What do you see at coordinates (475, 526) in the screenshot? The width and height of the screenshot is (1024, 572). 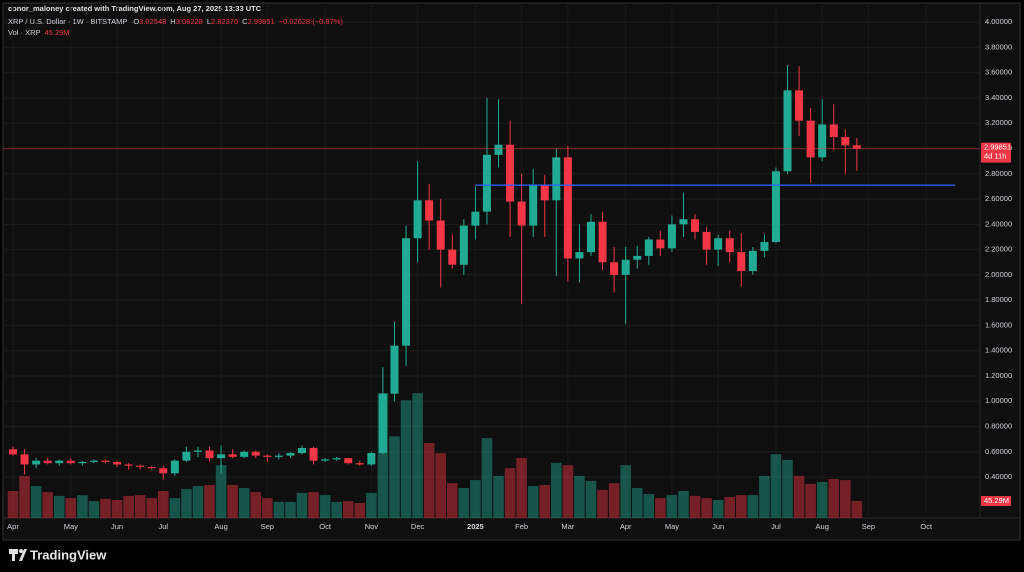 I see `x-tick-label: 2025` at bounding box center [475, 526].